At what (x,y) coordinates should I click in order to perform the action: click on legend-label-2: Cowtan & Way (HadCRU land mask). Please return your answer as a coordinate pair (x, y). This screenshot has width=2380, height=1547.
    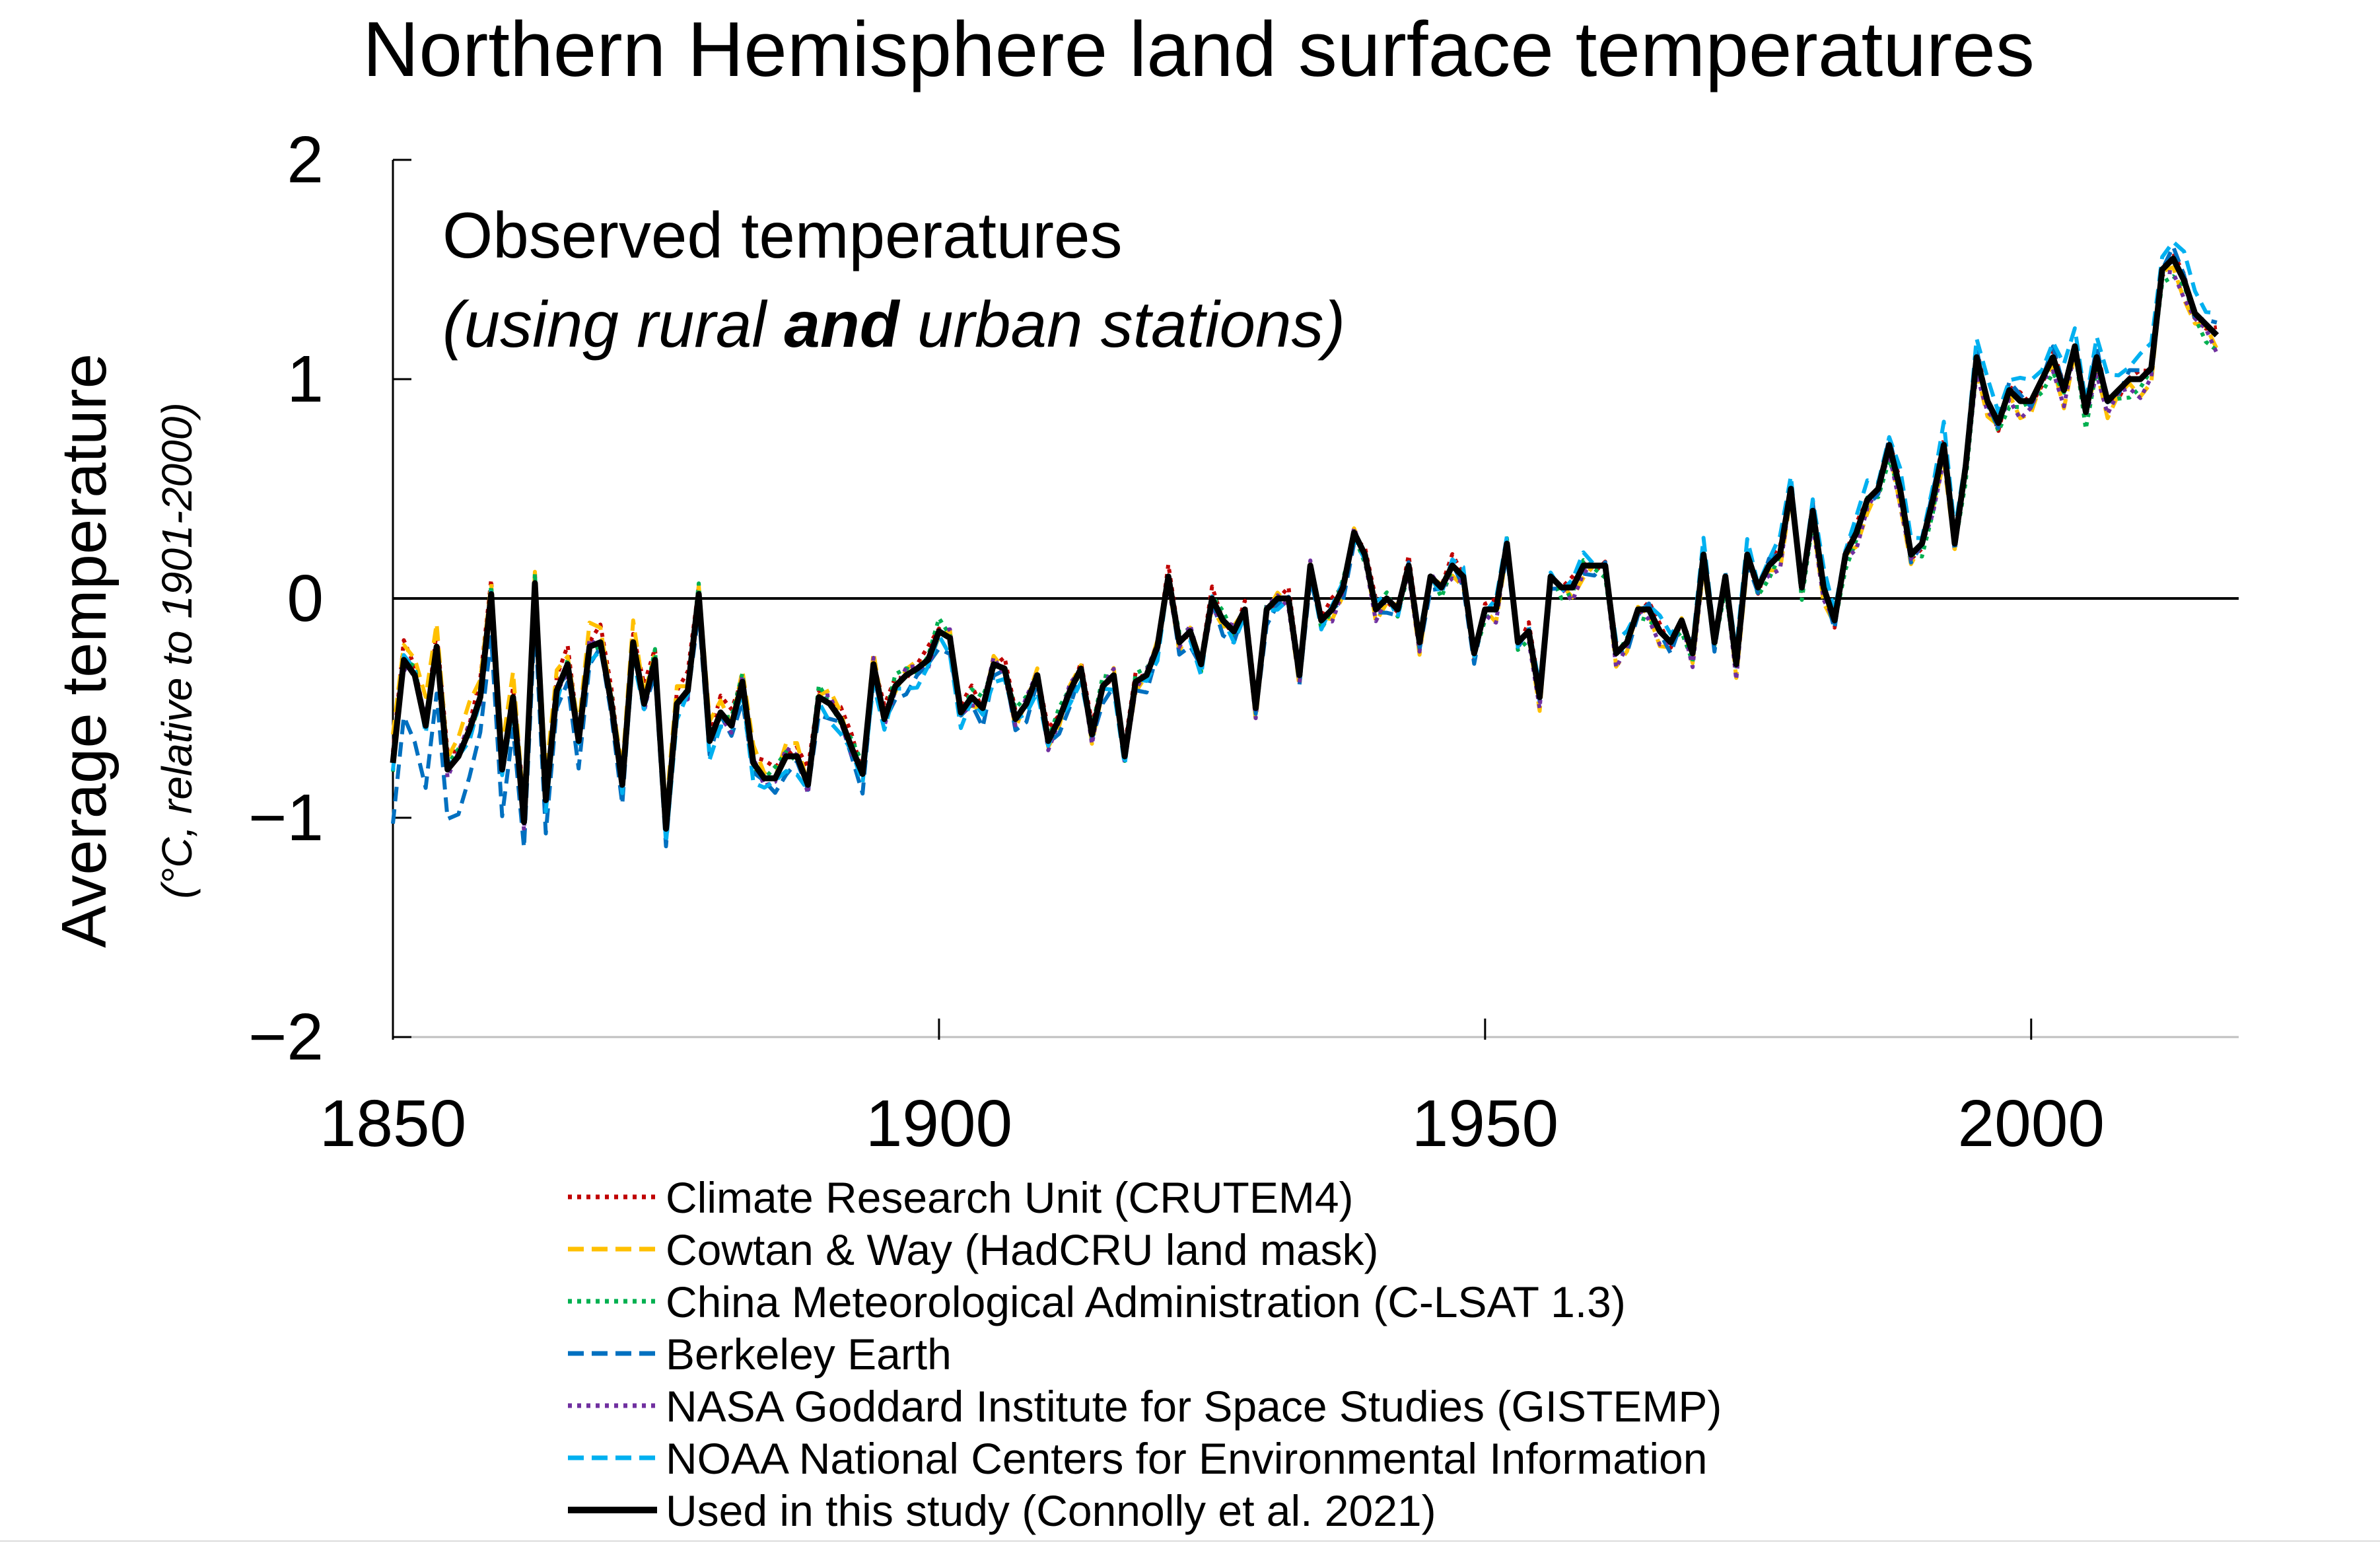
    Looking at the image, I should click on (1022, 1249).